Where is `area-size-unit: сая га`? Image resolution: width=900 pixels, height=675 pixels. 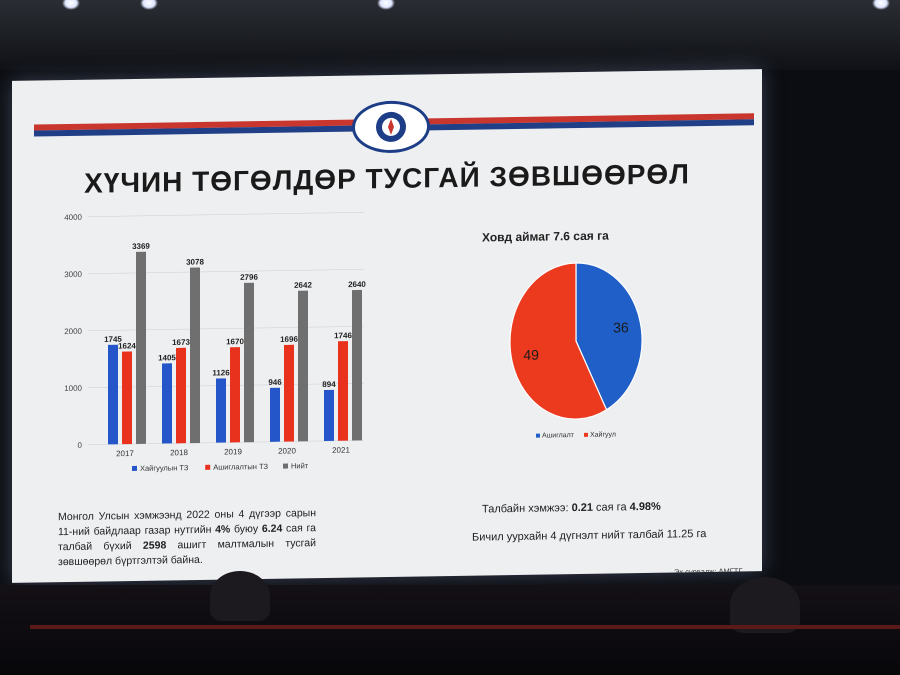 area-size-unit: сая га is located at coordinates (611, 507).